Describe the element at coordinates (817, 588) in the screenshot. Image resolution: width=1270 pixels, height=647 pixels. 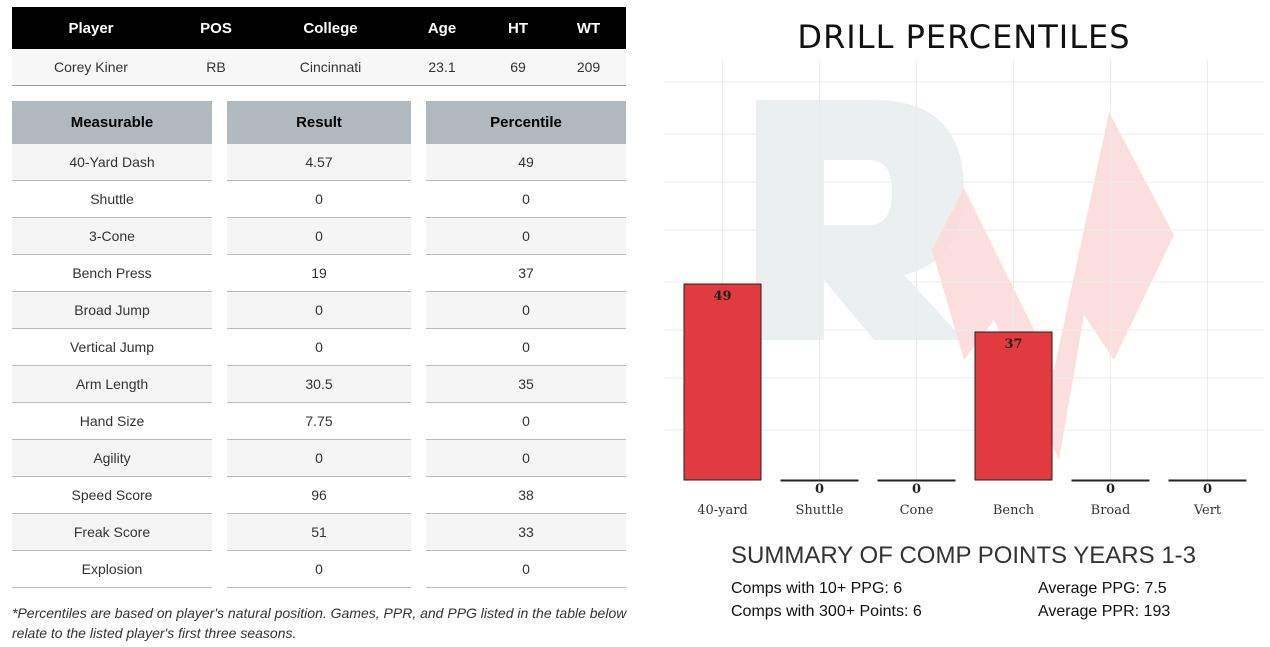
I see `comps-10-ppg: Comps with 10+ PPG: 6` at that location.